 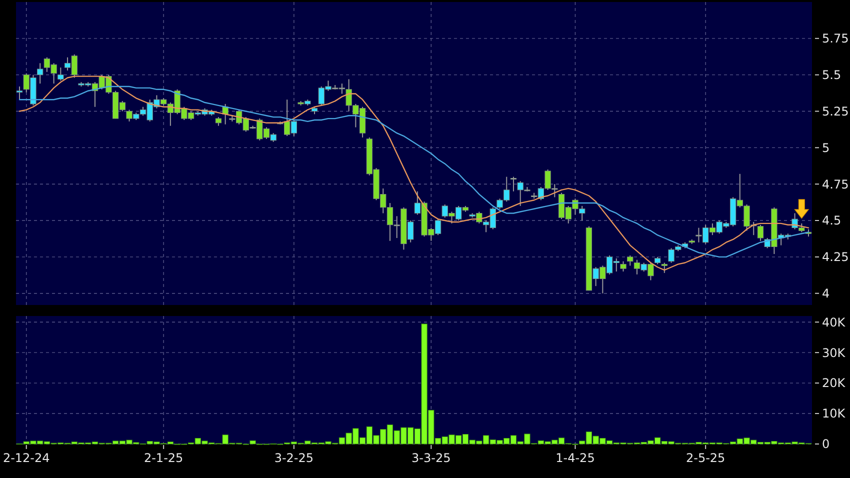 What do you see at coordinates (826, 293) in the screenshot?
I see `y-tick-label: 4` at bounding box center [826, 293].